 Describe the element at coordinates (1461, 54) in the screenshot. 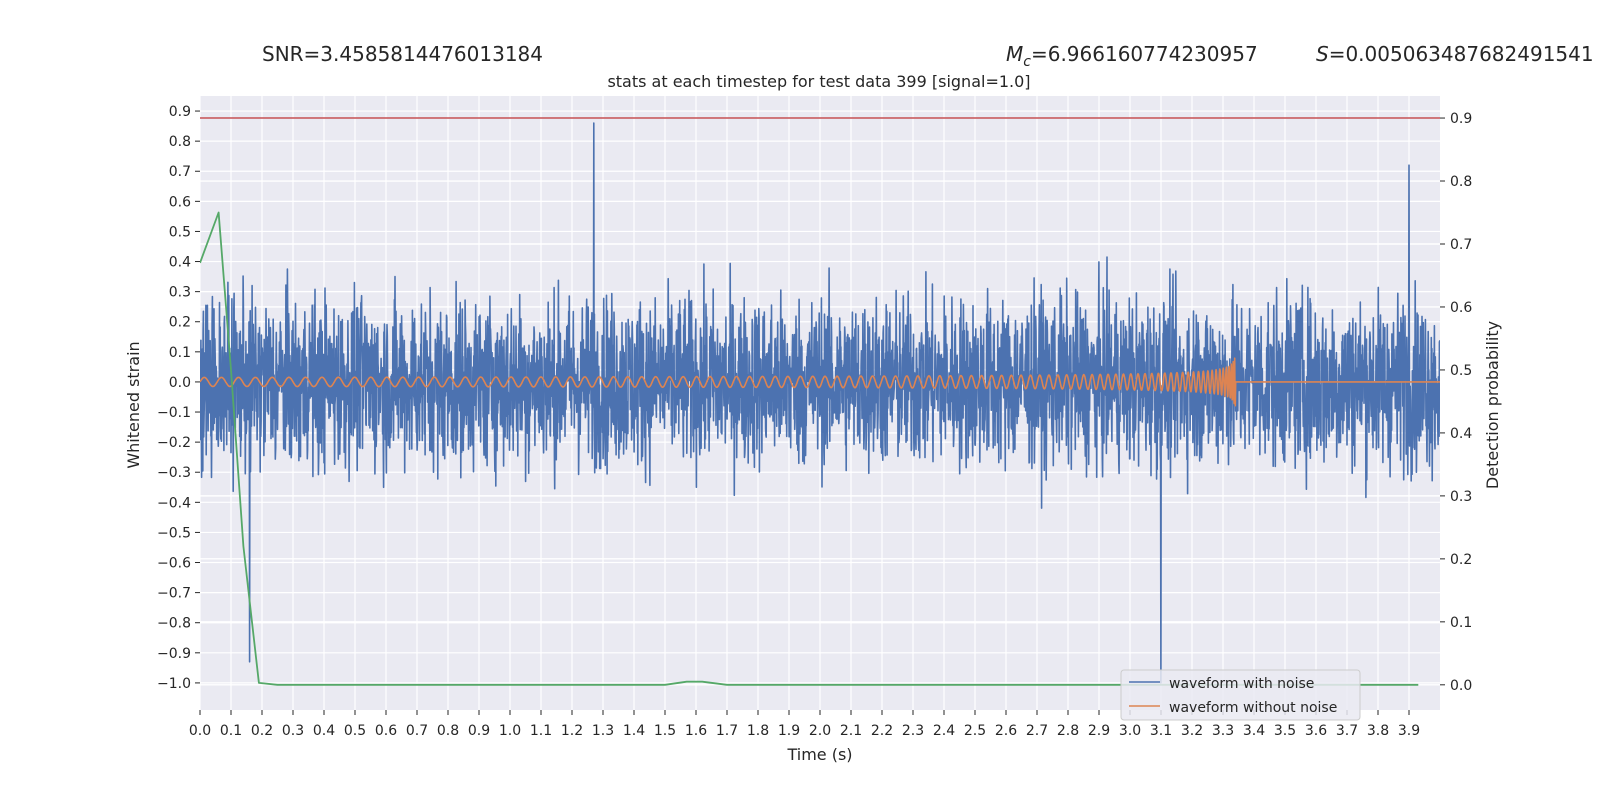

I see `spin-value: =0.005063487682491541` at that location.